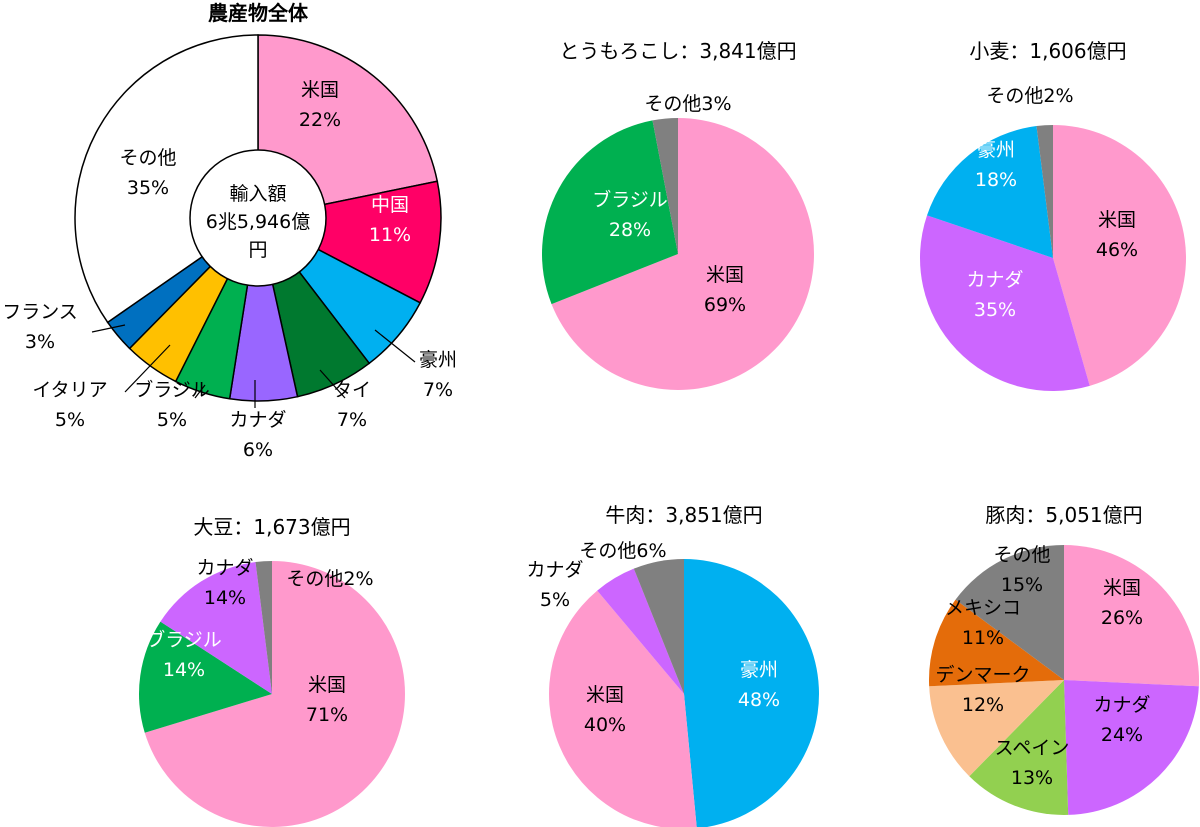 This screenshot has height=827, width=1200. I want to click on data-label-name: イタリア, so click(69, 390).